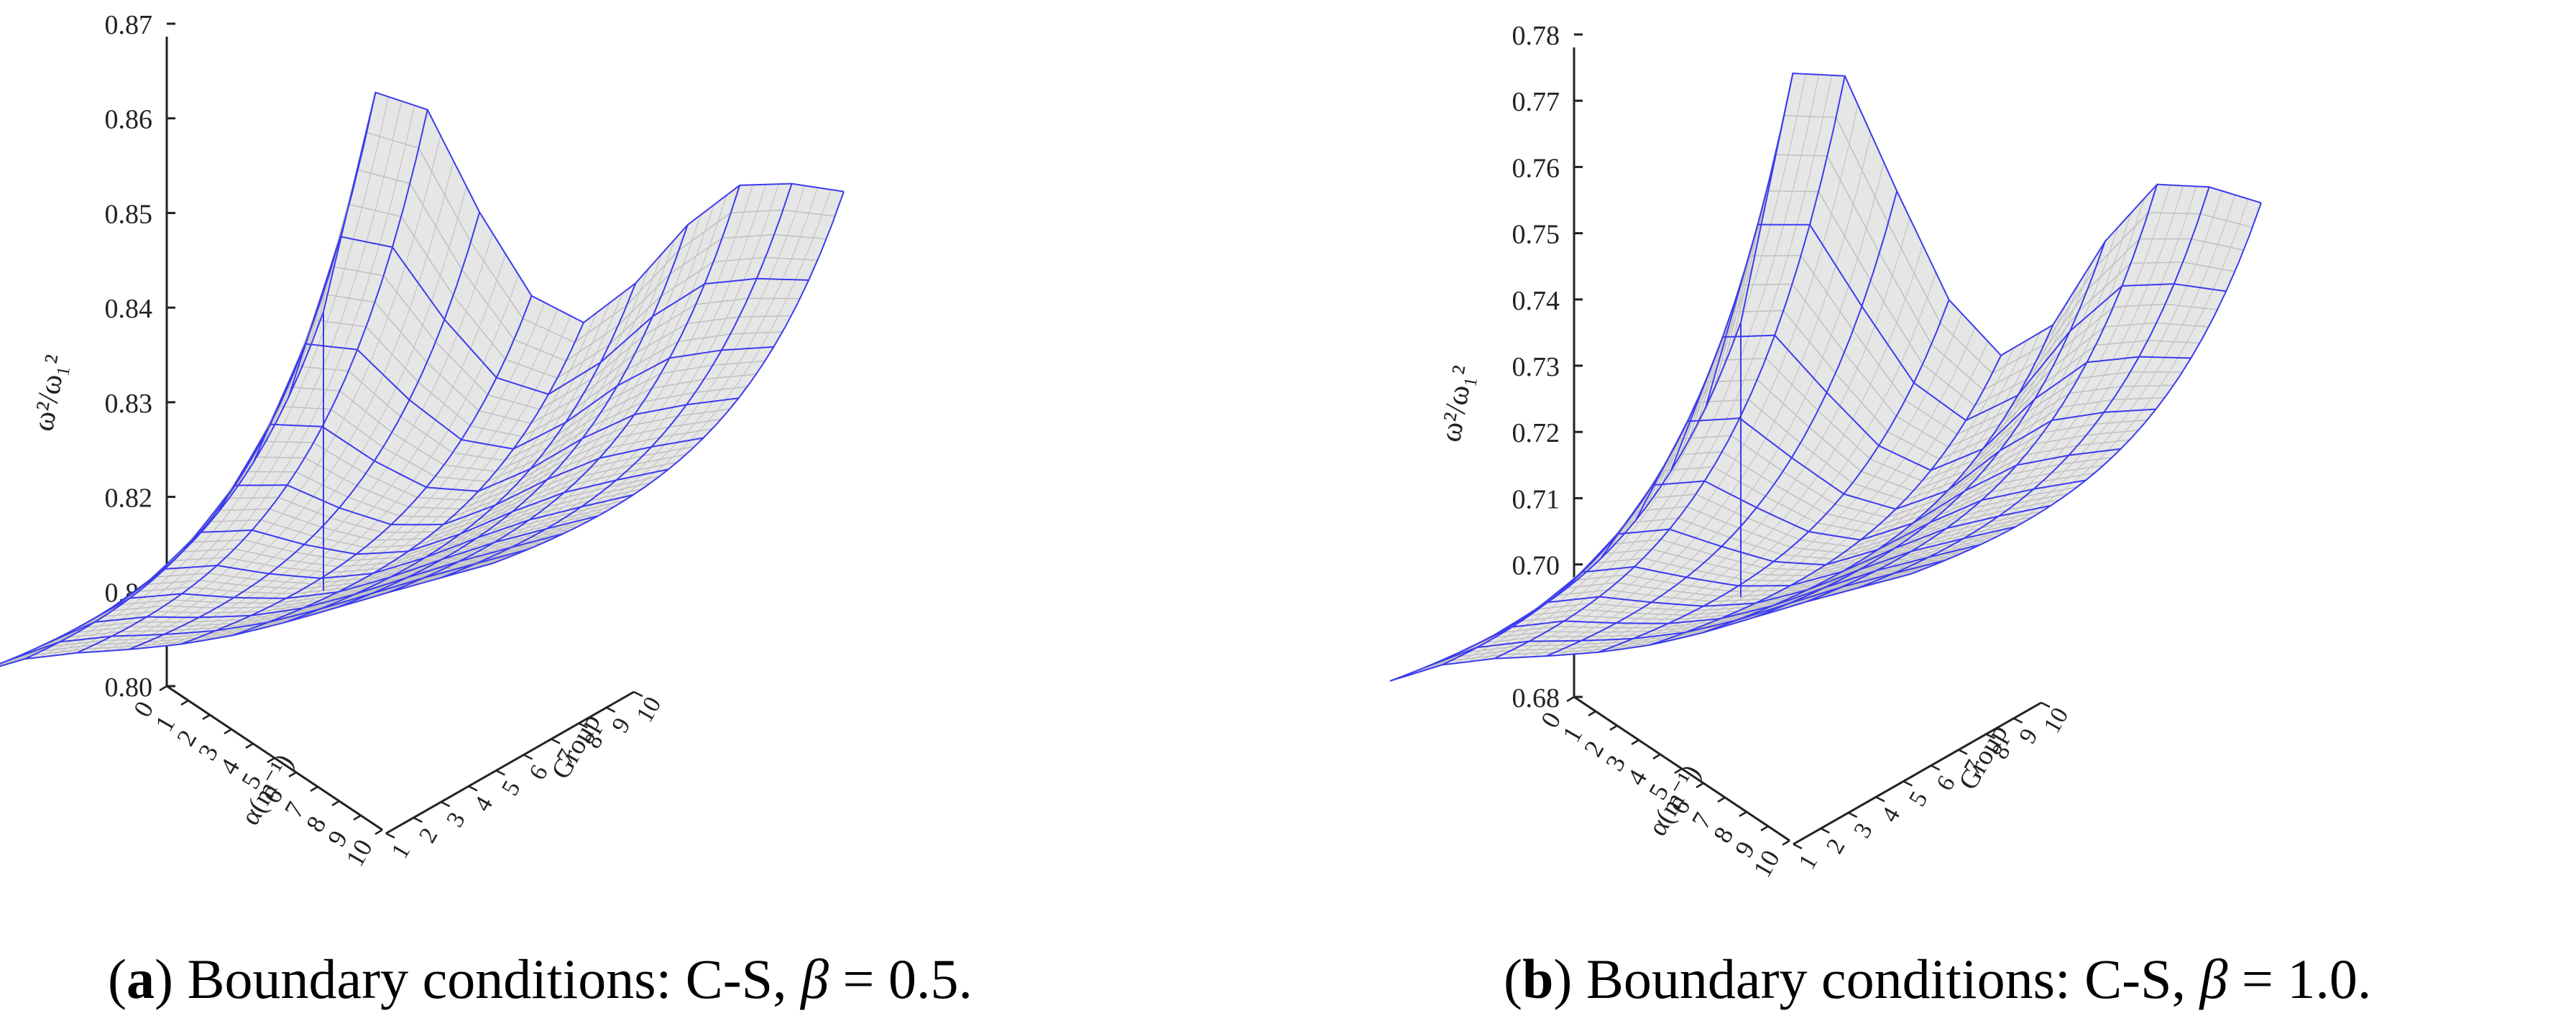 The height and width of the screenshot is (1031, 2576). I want to click on y-tick-label: 10, so click(648, 710).